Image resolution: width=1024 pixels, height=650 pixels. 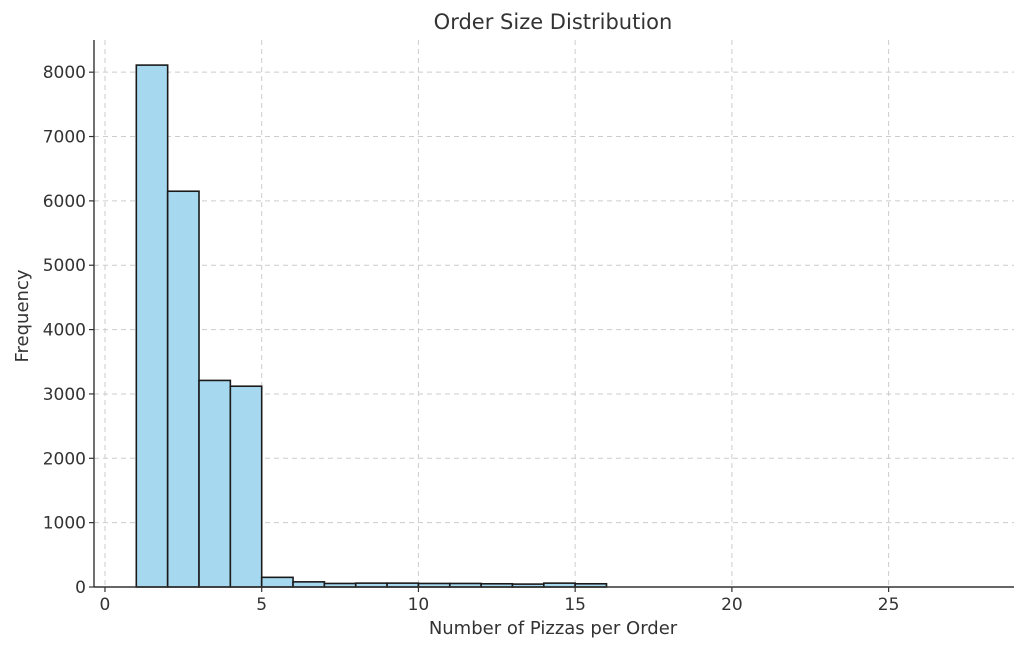 What do you see at coordinates (553, 628) in the screenshot?
I see `x-axis-title: Number of Pizzas per Order` at bounding box center [553, 628].